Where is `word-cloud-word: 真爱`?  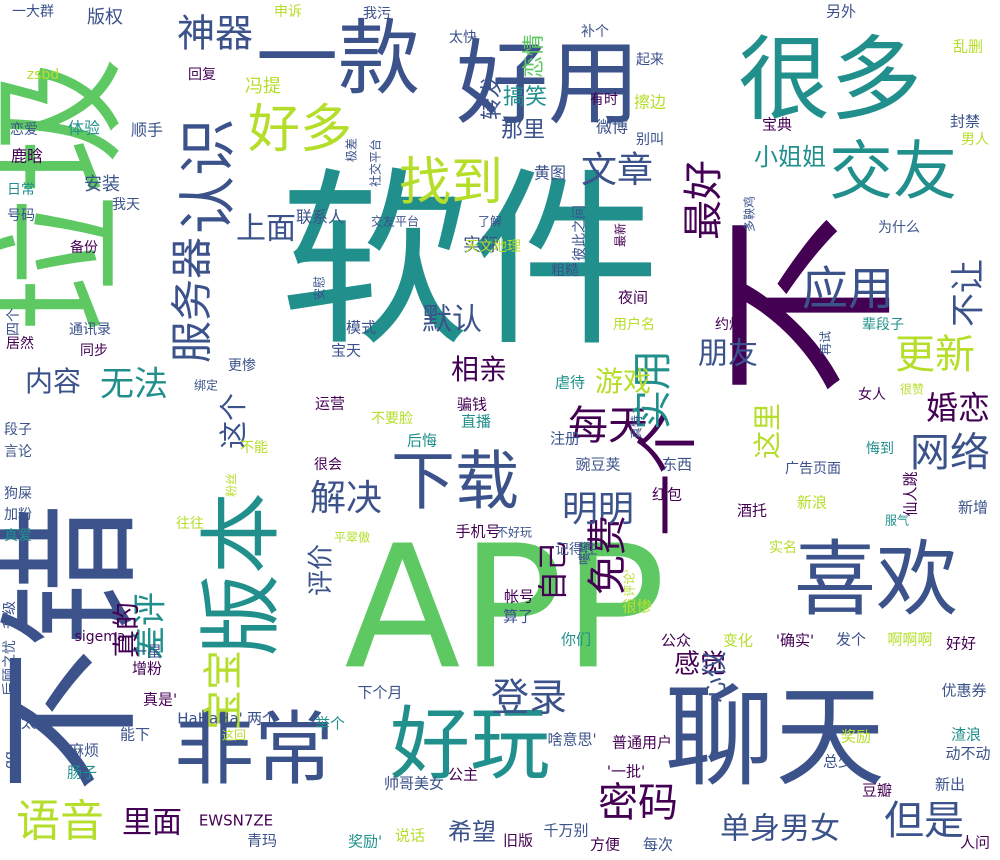
word-cloud-word: 真爱 is located at coordinates (18, 536).